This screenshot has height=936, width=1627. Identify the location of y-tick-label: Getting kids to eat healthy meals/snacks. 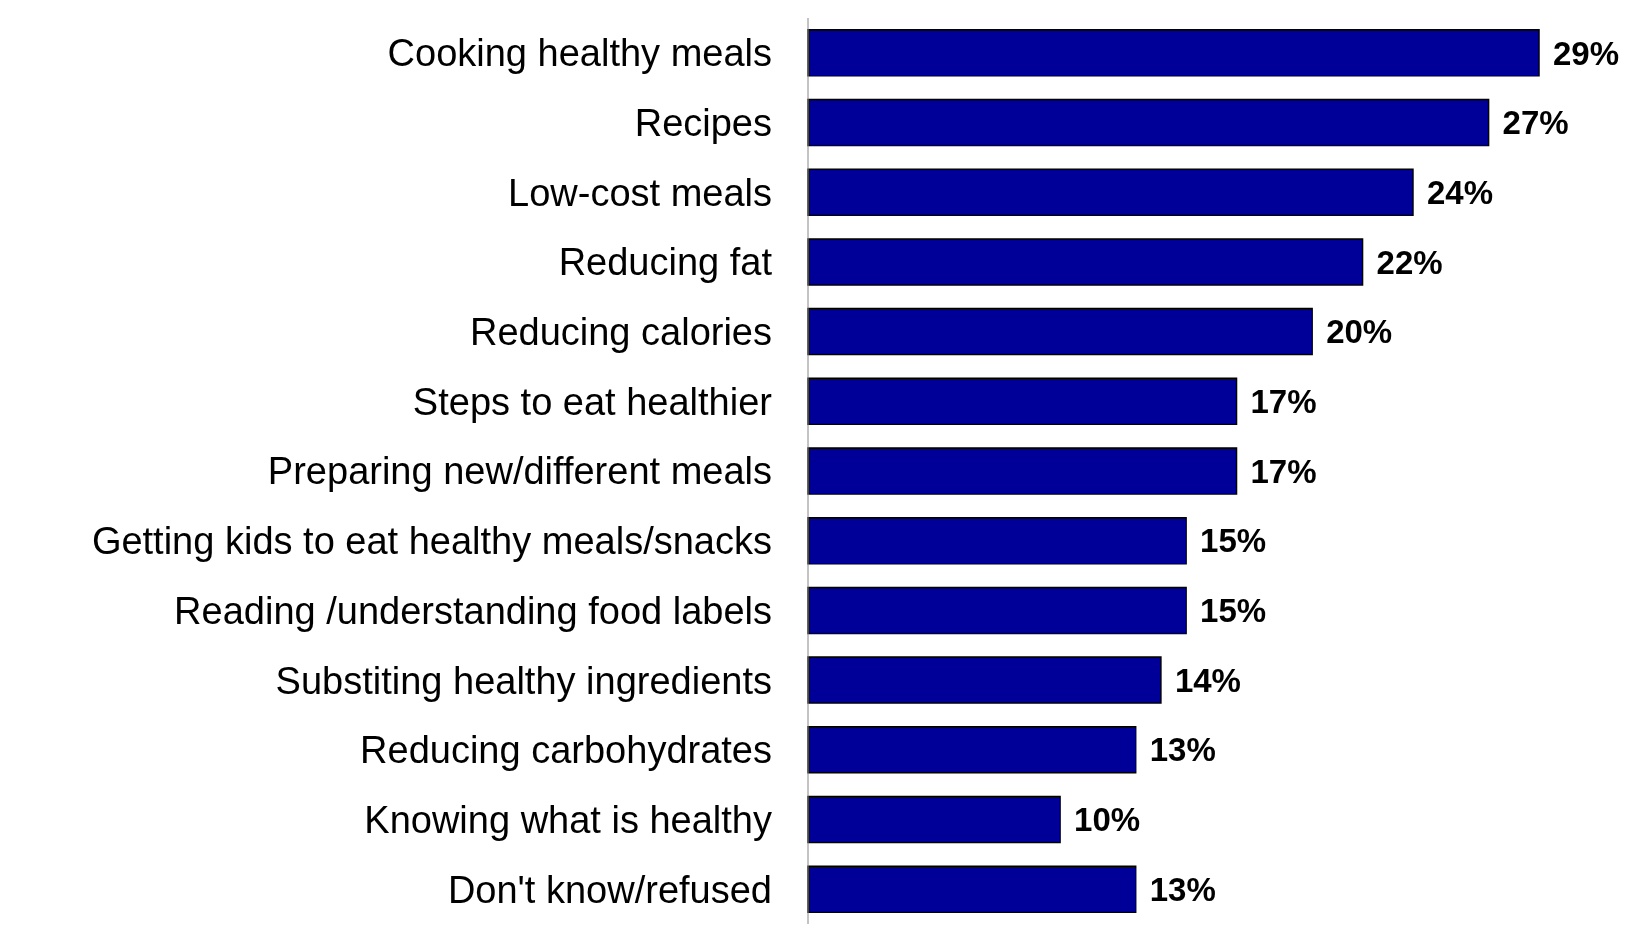
(431, 541).